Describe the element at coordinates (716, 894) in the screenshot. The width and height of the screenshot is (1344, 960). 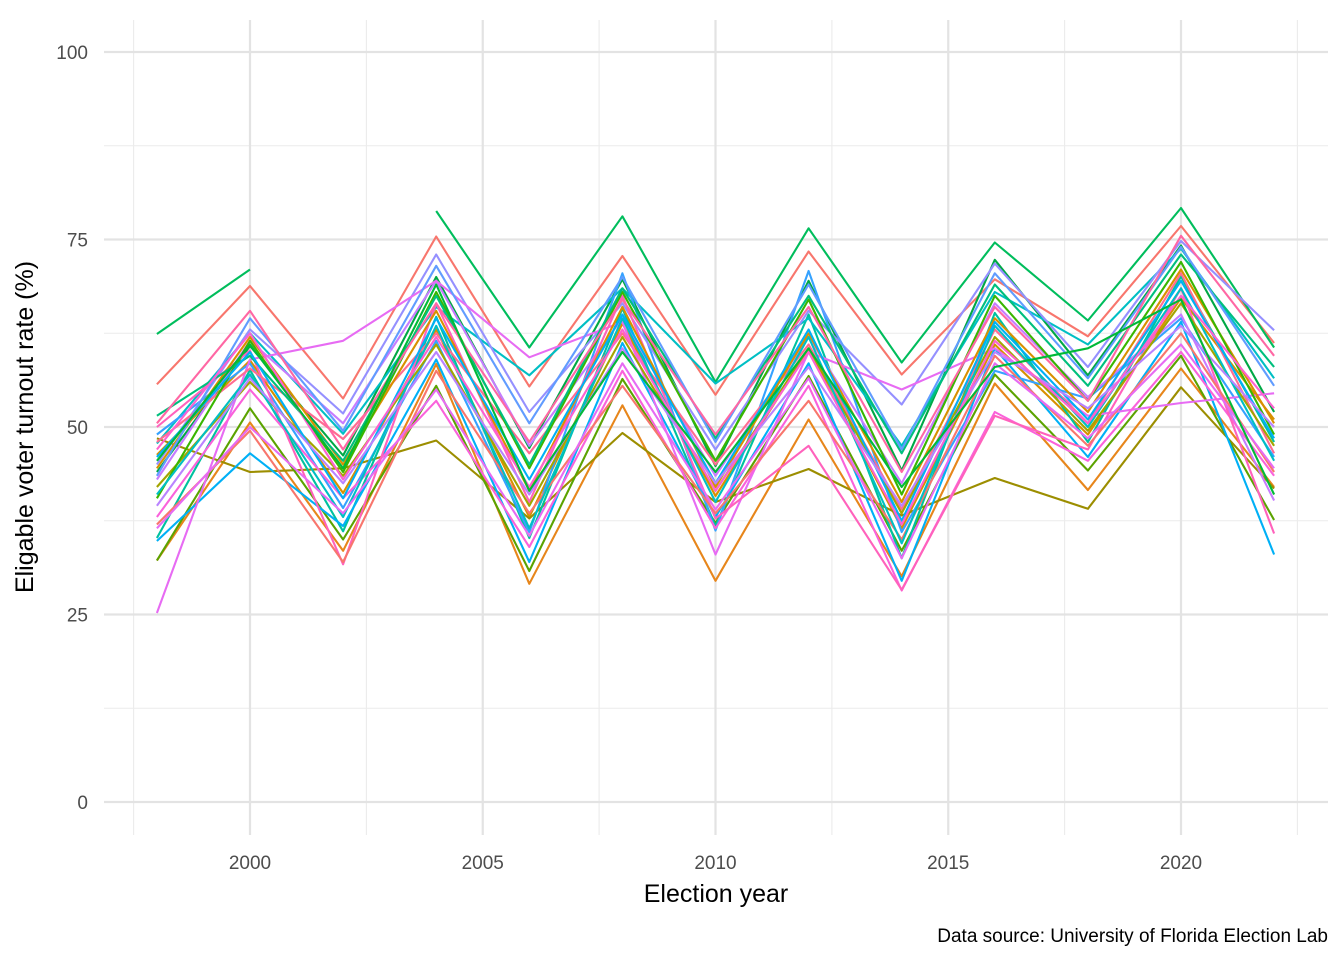
I see `x-axis-title: Election year` at that location.